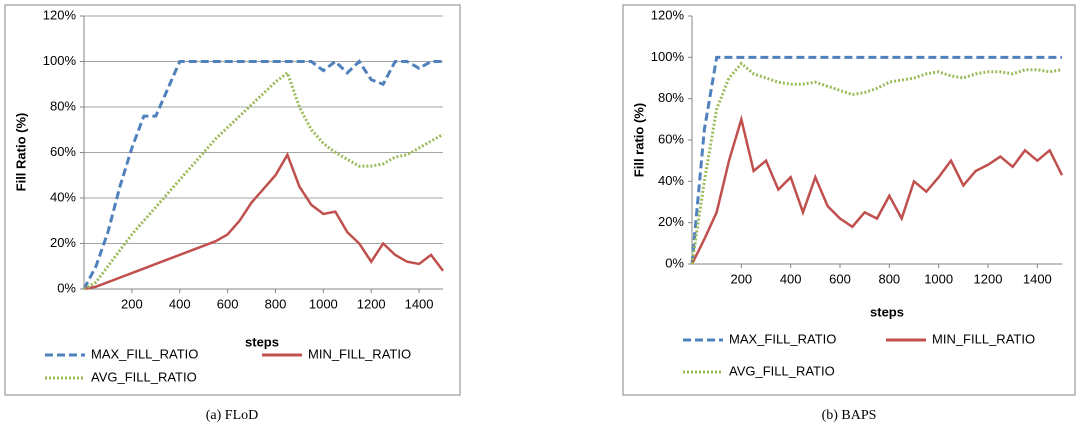  Describe the element at coordinates (849, 415) in the screenshot. I see `caption: (b) BAPS` at that location.